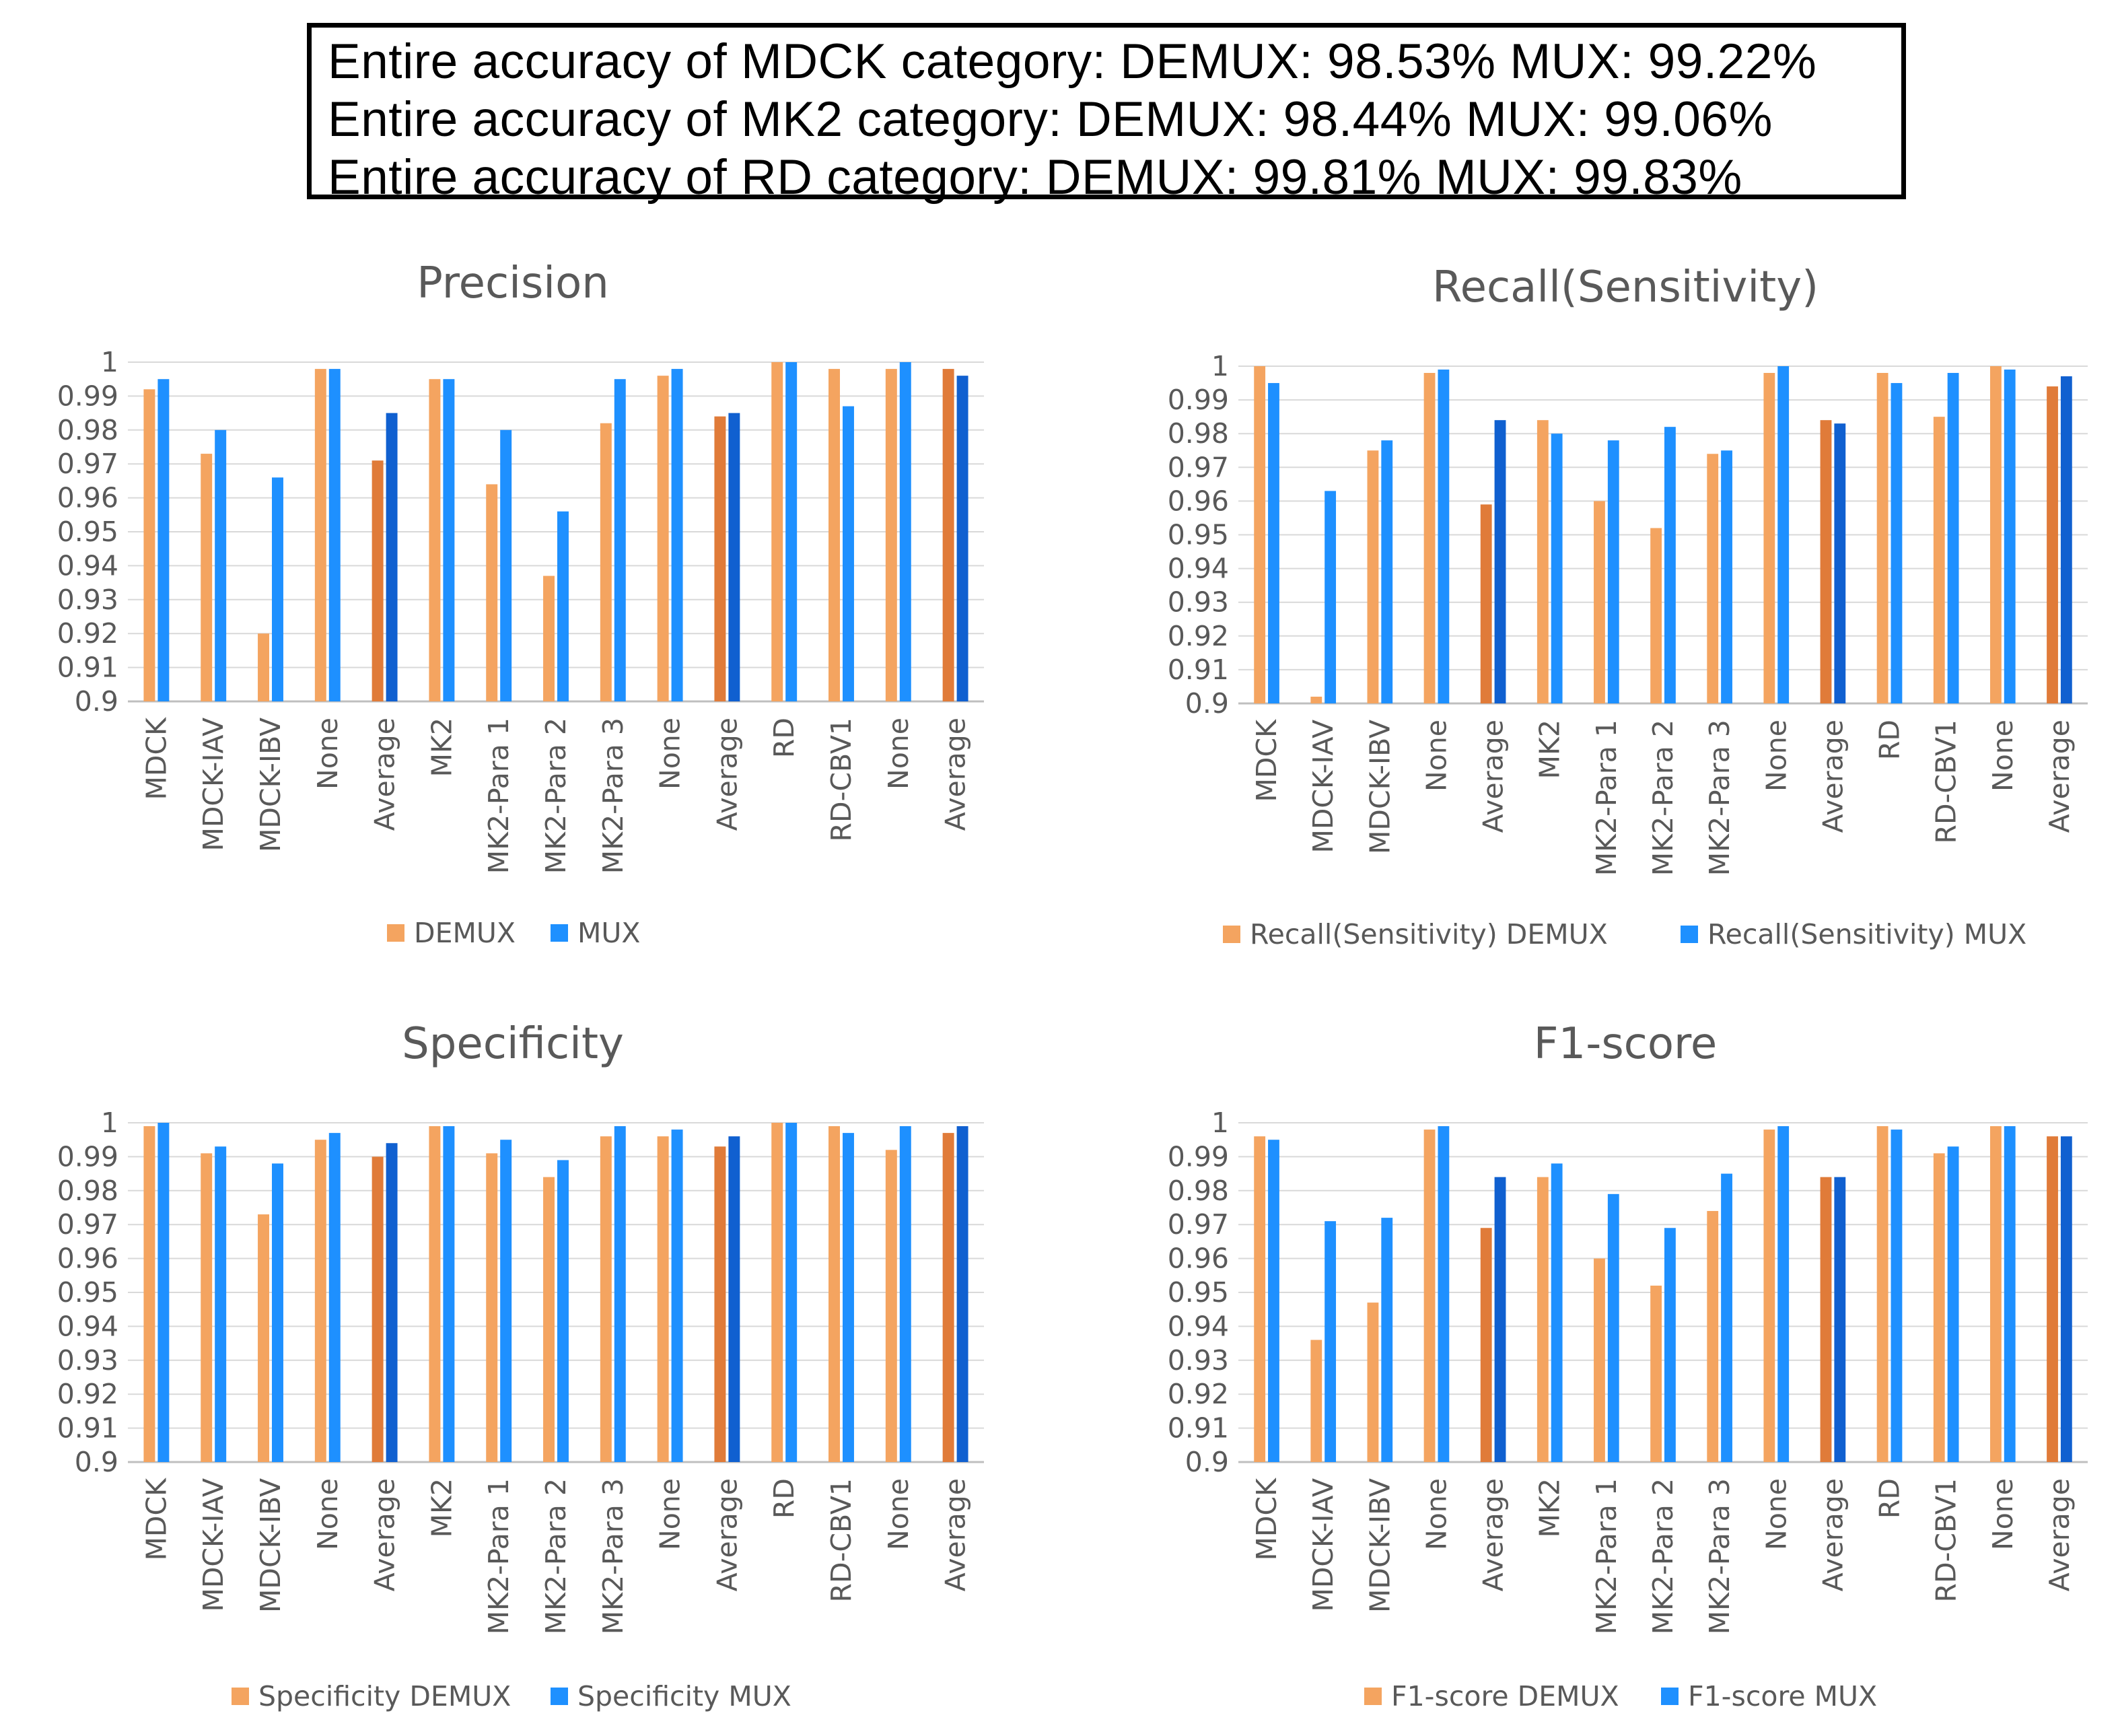 The image size is (2118, 1736). What do you see at coordinates (385, 1696) in the screenshot?
I see `legend-label-demux: Specificity DEMUX` at bounding box center [385, 1696].